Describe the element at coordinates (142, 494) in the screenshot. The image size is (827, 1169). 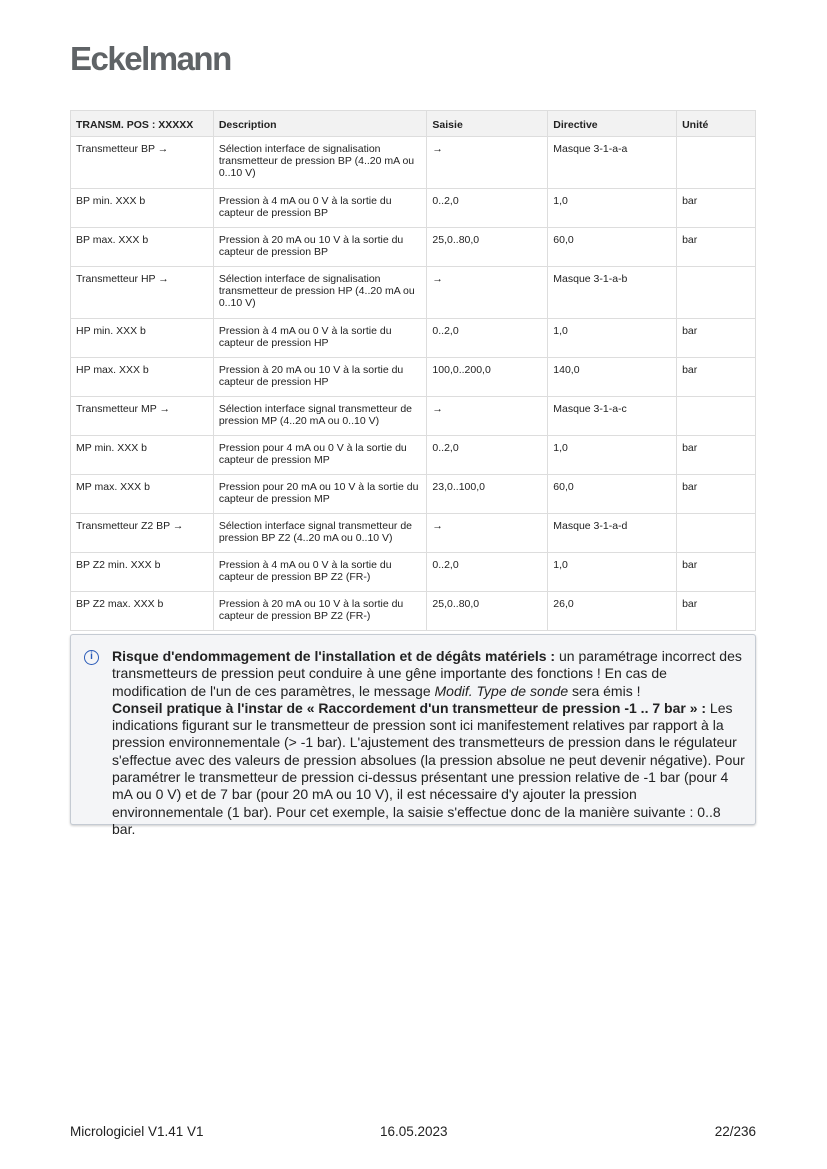
I see `cell-param: MP max. XXX b` at that location.